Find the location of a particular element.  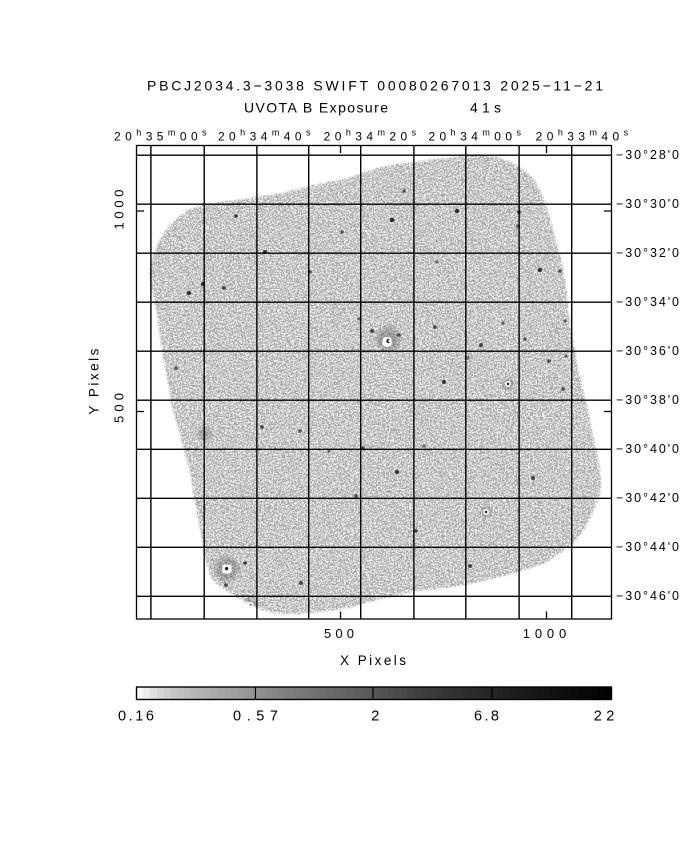

svg-text: −30°28'0 is located at coordinates (647, 155).